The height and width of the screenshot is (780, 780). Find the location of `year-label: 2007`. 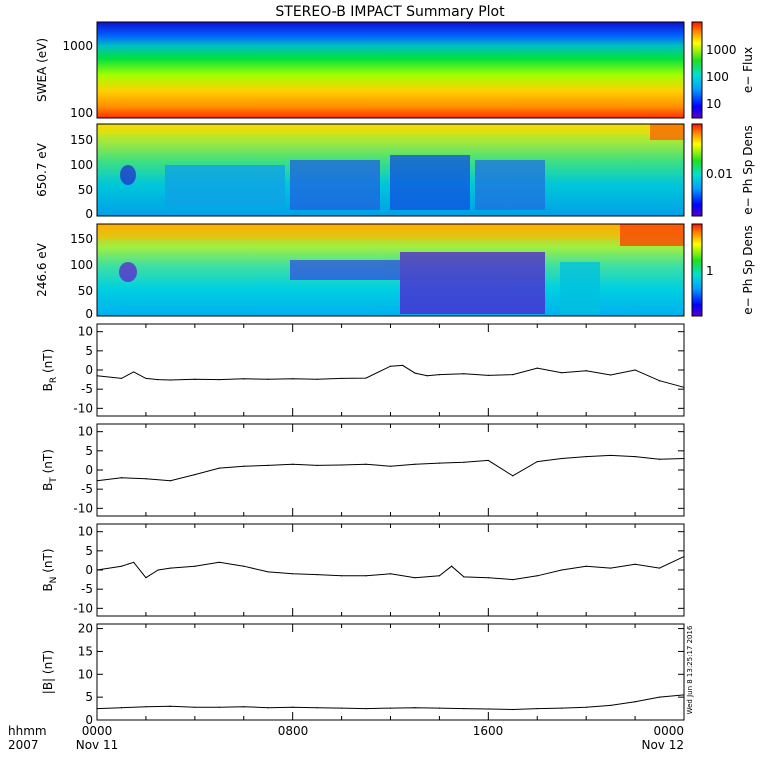

year-label: 2007 is located at coordinates (23, 745).